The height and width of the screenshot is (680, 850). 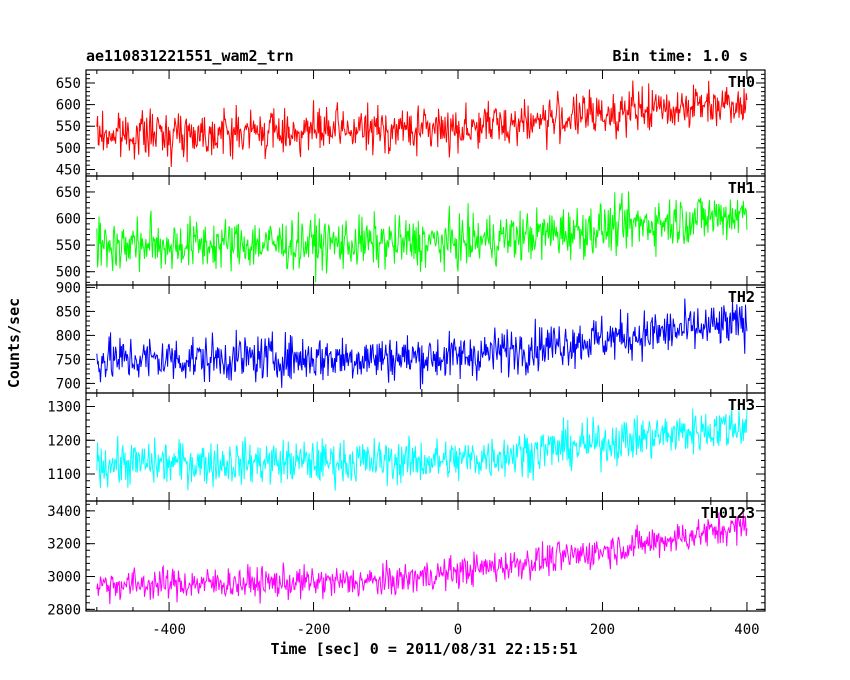 I want to click on panel-th2: 700 750 800 850 900 TH2, so click(x=411, y=337).